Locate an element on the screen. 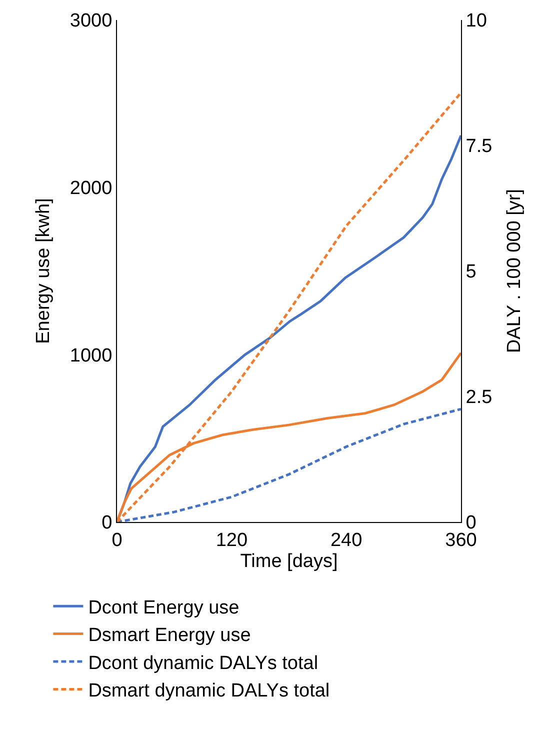 This screenshot has width=546, height=731. legend-label: Dsmart dynamic DALYs total is located at coordinates (209, 691).